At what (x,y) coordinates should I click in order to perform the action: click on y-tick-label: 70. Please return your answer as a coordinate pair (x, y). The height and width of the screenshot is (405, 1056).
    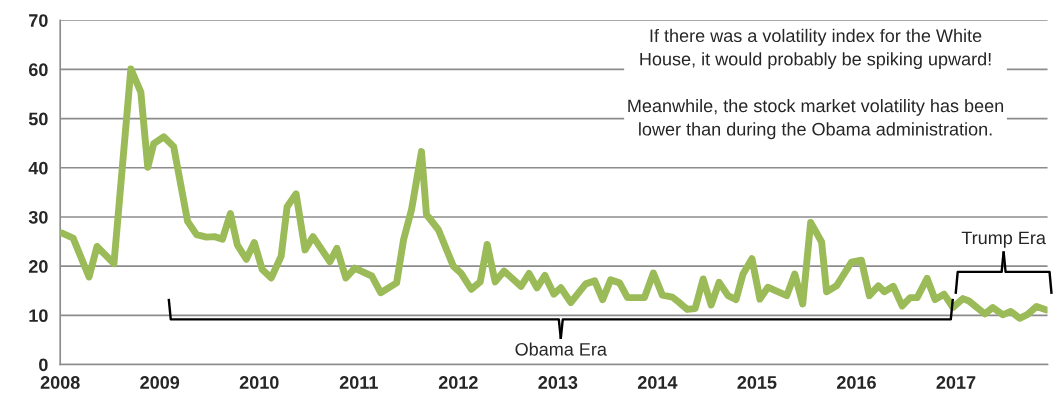
    Looking at the image, I should click on (38, 20).